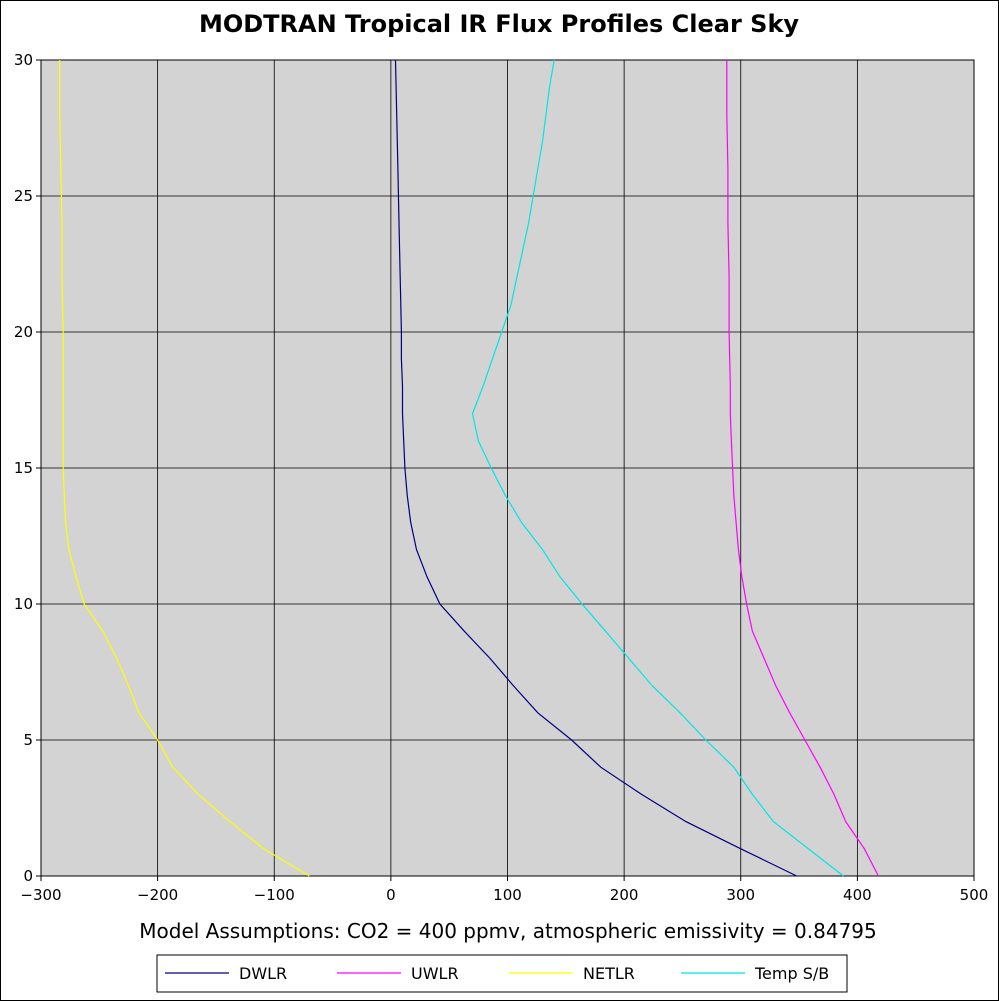 The width and height of the screenshot is (999, 1001). I want to click on x-tick-label: 100, so click(507, 895).